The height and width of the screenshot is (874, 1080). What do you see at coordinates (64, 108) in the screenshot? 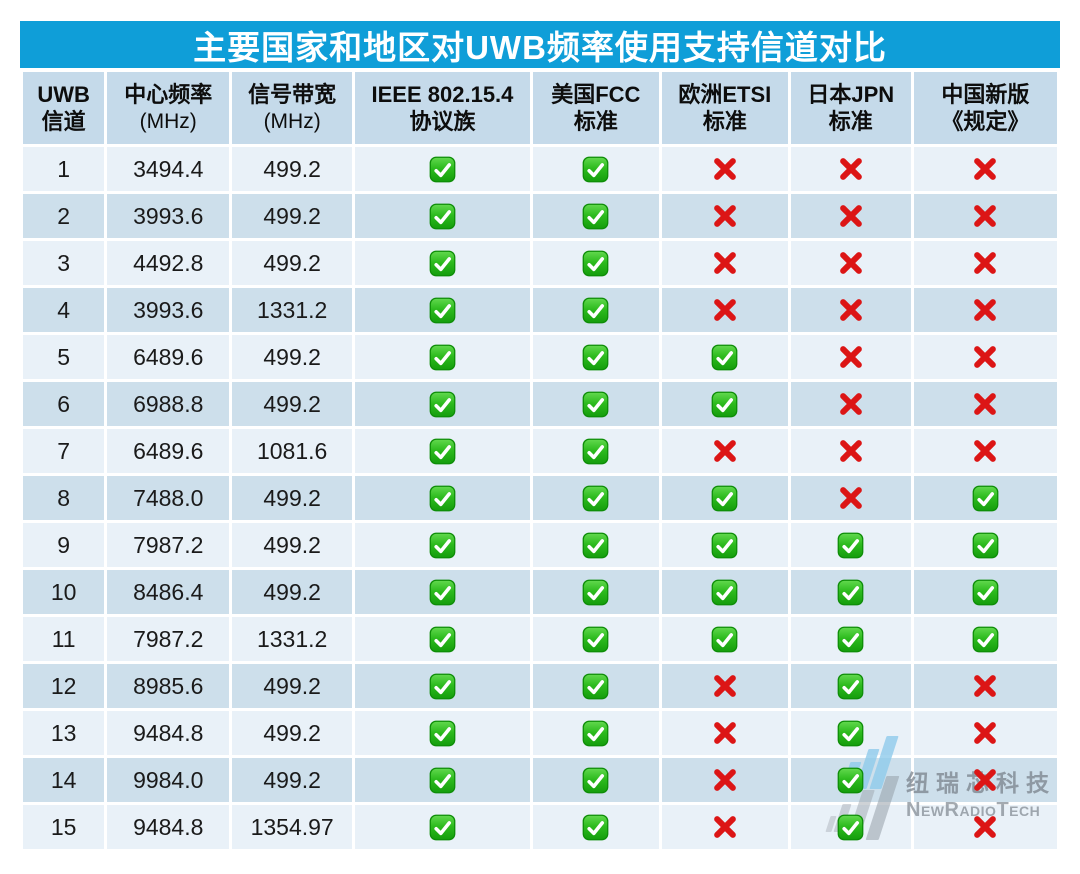
I see `column-header-uwb-channel: UWB 信道` at bounding box center [64, 108].